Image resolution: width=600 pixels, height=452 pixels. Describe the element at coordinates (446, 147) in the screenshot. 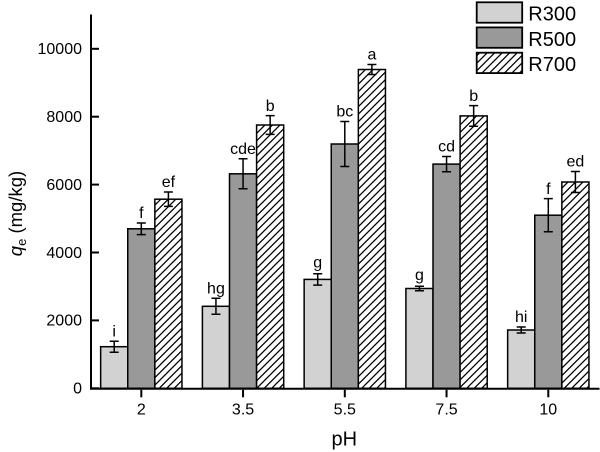

I see `svg-text: cd` at that location.